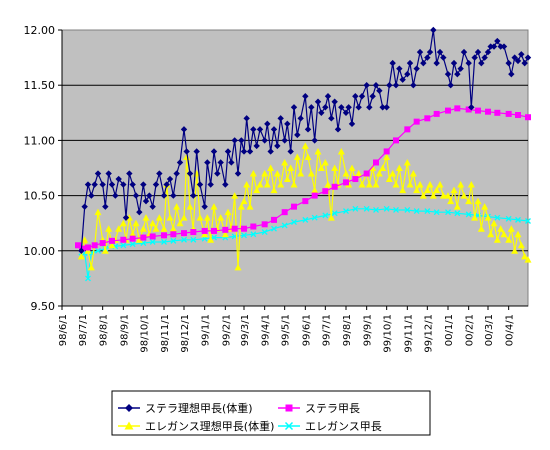 The image size is (550, 450). I want to click on x-tick-label: 99/4/1, so click(266, 330).